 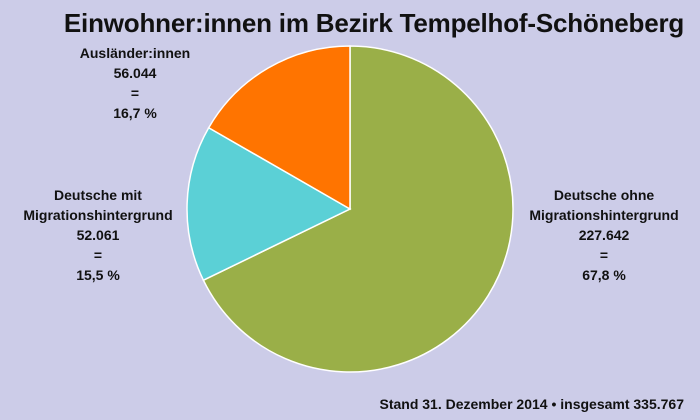 What do you see at coordinates (135, 73) in the screenshot?
I see `label-value: 56.044` at bounding box center [135, 73].